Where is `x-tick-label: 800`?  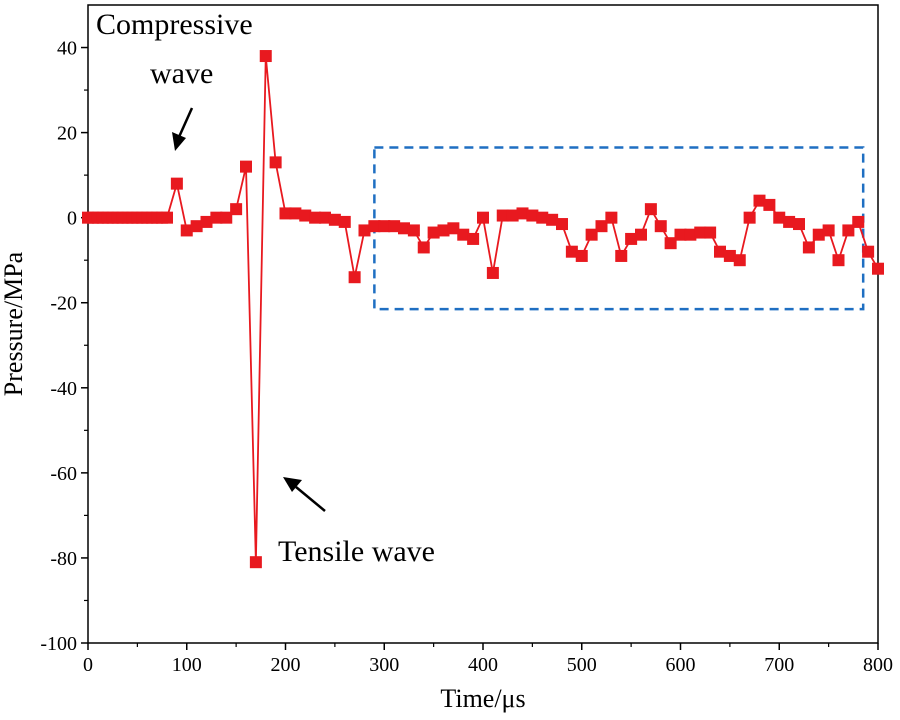 x-tick-label: 800 is located at coordinates (878, 665).